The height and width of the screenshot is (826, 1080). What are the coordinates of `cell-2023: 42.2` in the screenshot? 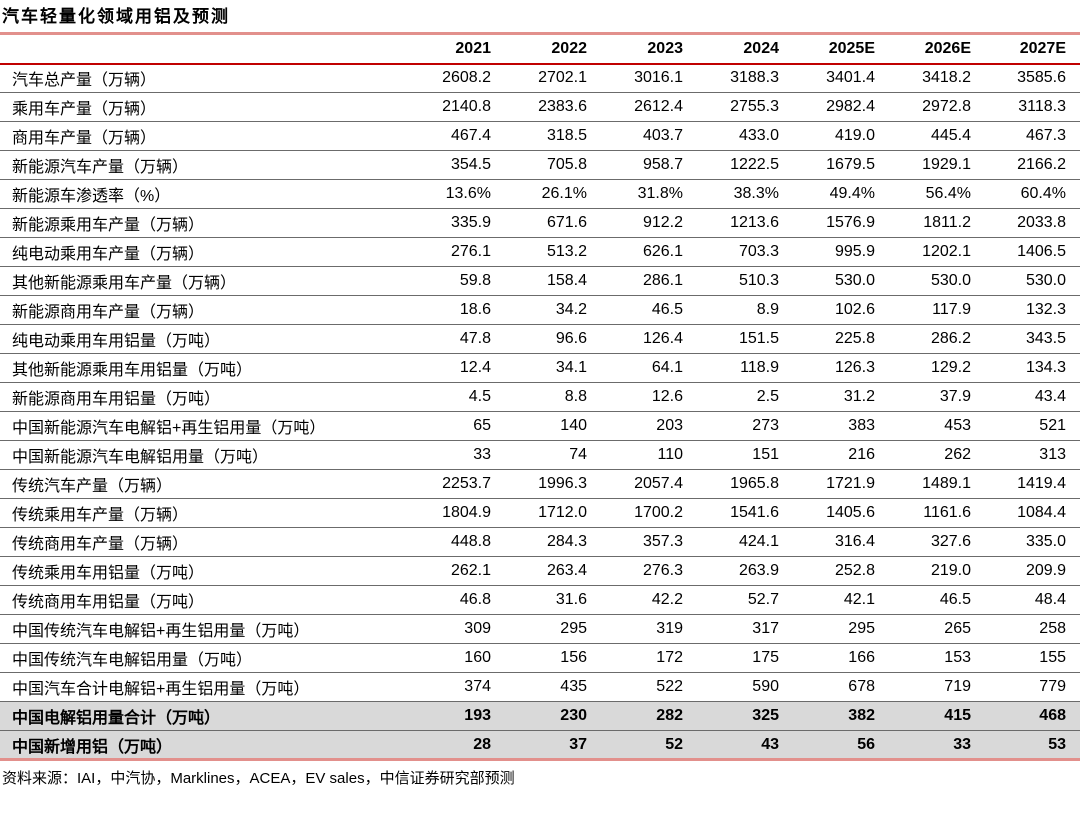 It's located at (637, 600).